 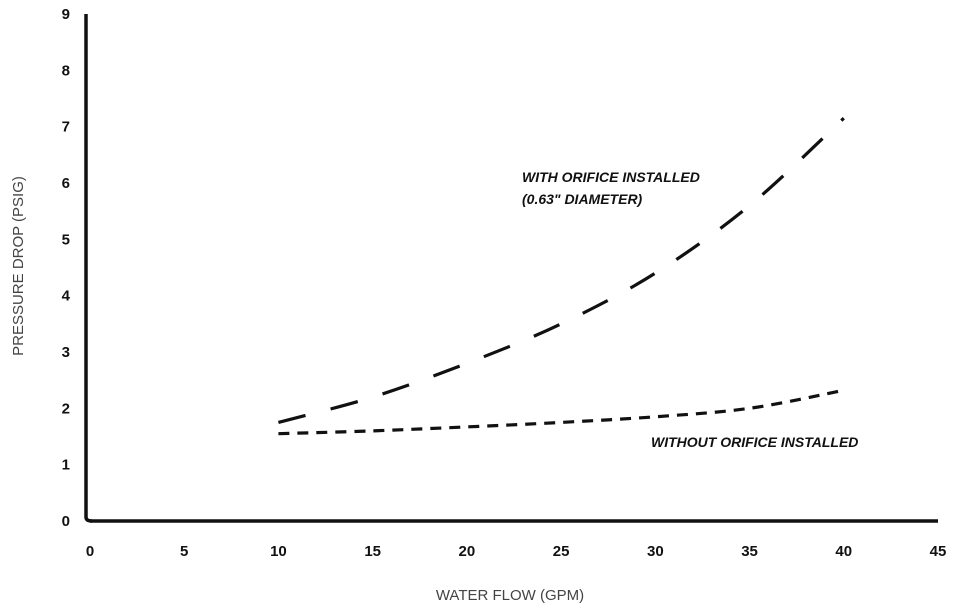 I want to click on series-label-line: (0.63" DIAMETER), so click(x=582, y=199).